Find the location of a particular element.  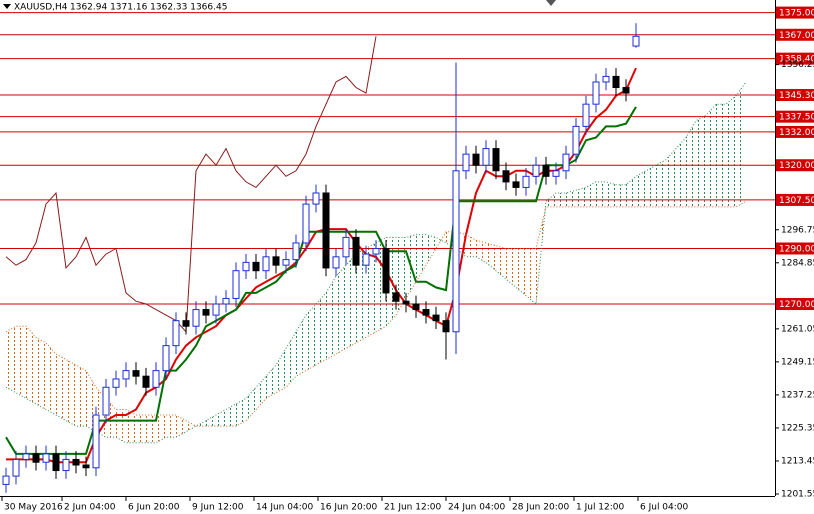

chart-title: XAUUSD,H4 is located at coordinates (41, 8).